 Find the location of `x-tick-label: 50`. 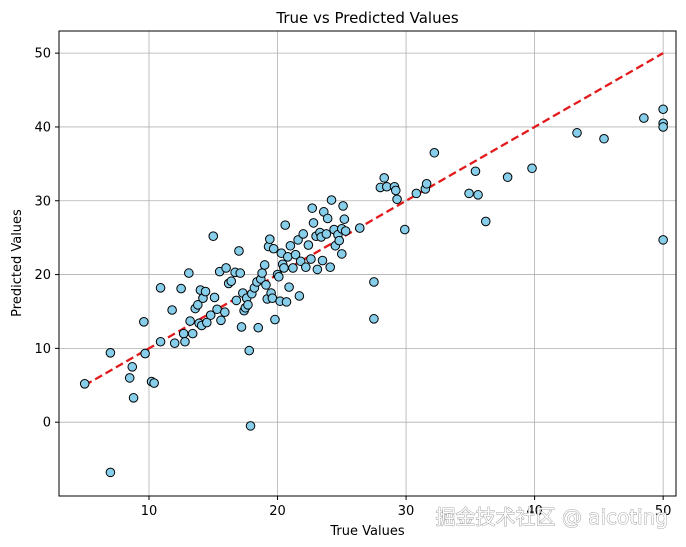

x-tick-label: 50 is located at coordinates (663, 511).